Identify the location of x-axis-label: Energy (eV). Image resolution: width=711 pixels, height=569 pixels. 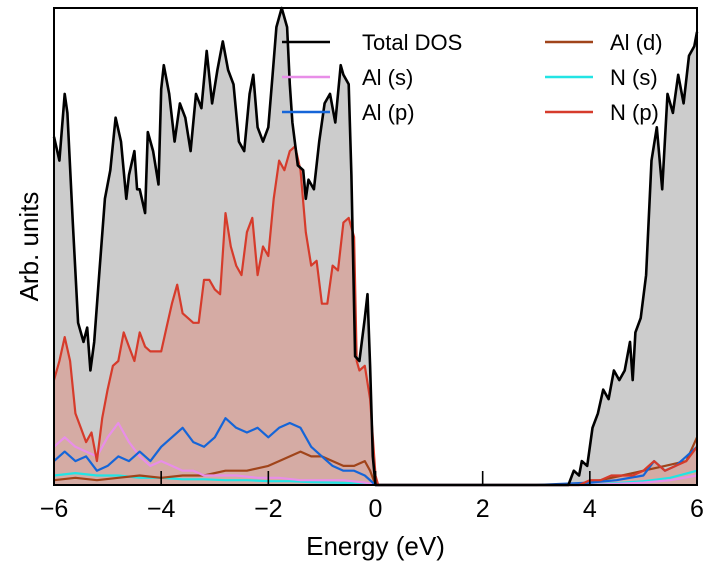
(375, 546).